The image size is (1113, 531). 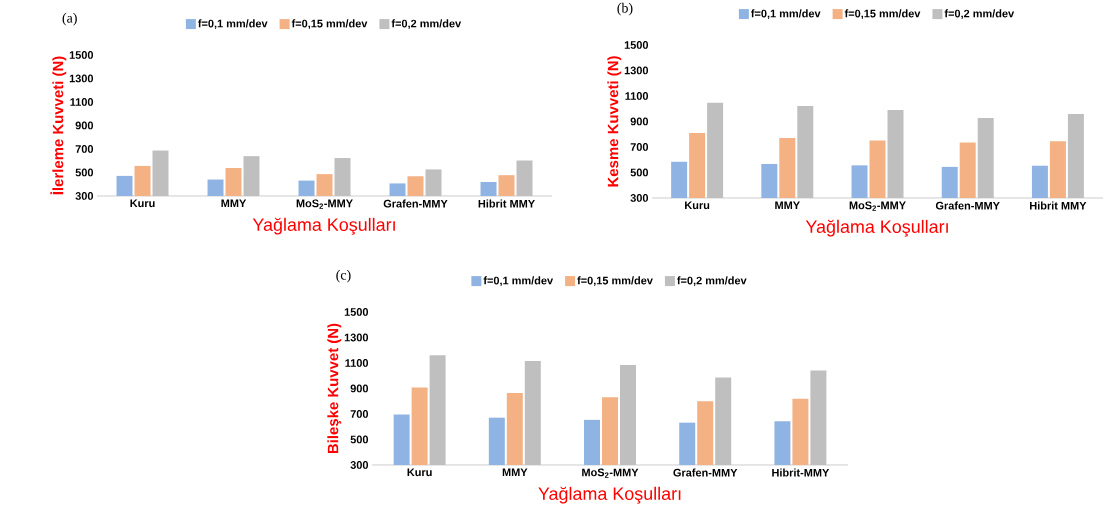 What do you see at coordinates (69, 19) in the screenshot?
I see `chart-title: (a)` at bounding box center [69, 19].